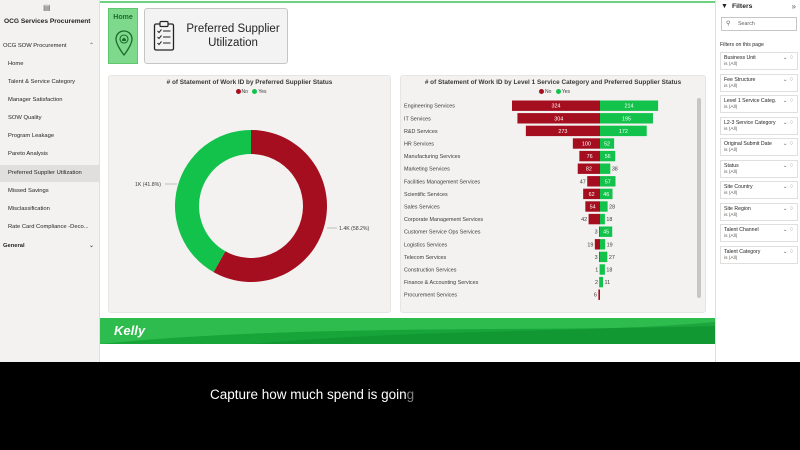 The height and width of the screenshot is (450, 800). What do you see at coordinates (50, 46) in the screenshot?
I see `nav-section-ocg-sow: OCG SOW Procurement ⌃` at bounding box center [50, 46].